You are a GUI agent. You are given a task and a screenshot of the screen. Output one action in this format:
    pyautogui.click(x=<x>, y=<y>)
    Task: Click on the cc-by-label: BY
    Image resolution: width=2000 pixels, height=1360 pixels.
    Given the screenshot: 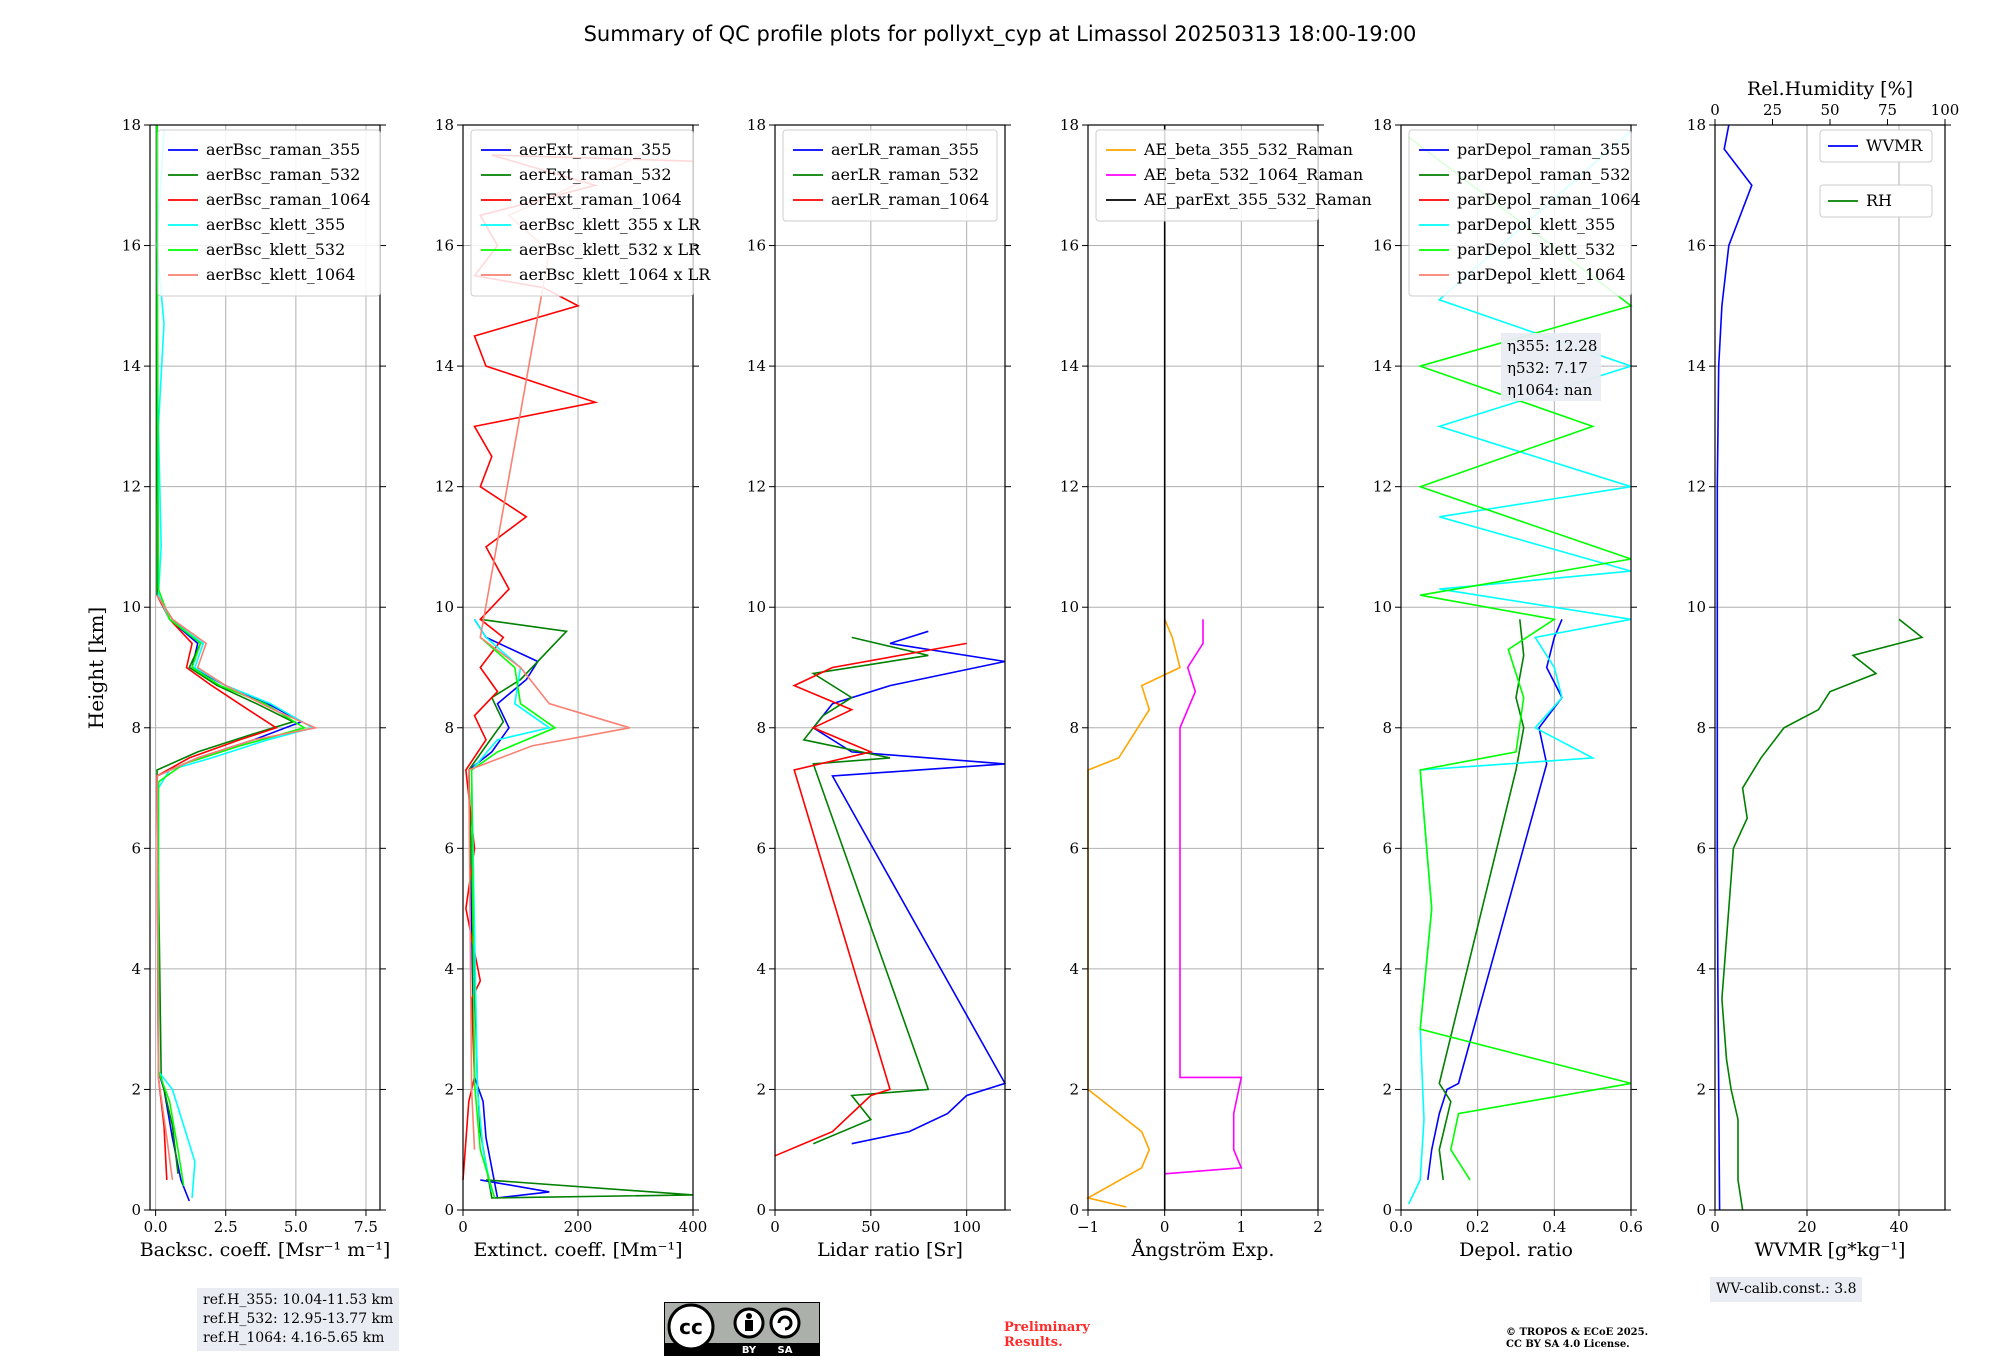 What is the action you would take?
    pyautogui.click(x=749, y=1350)
    